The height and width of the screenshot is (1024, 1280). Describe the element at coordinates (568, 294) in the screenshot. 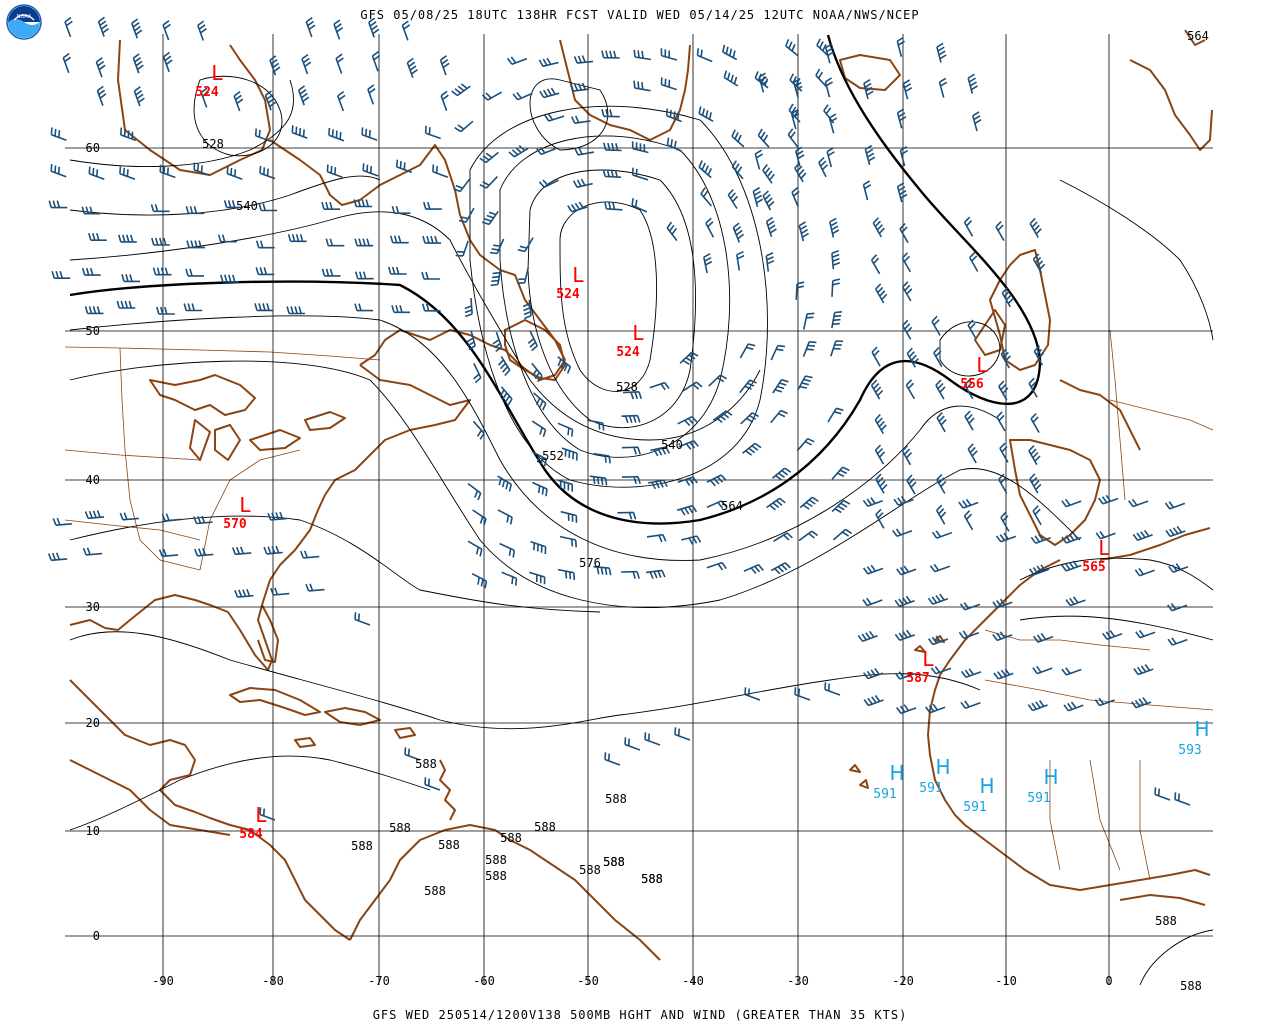

I see `low-value: 524` at that location.